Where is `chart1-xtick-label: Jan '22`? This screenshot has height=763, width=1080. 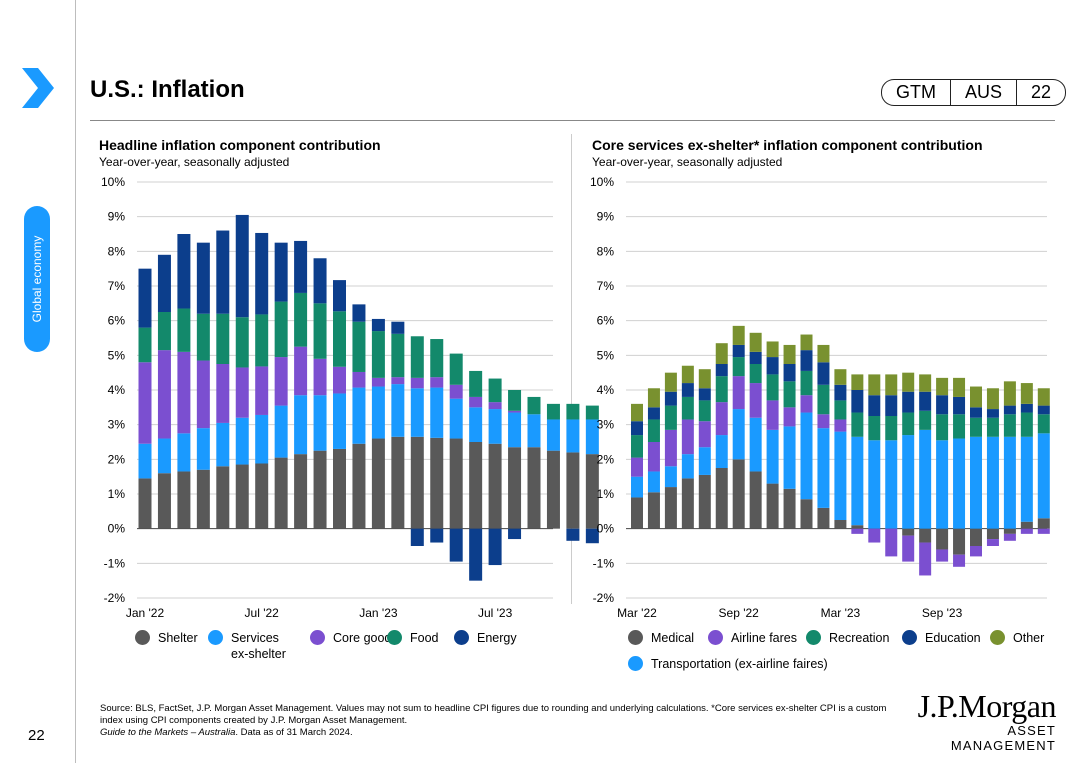 chart1-xtick-label: Jan '22 is located at coordinates (145, 613).